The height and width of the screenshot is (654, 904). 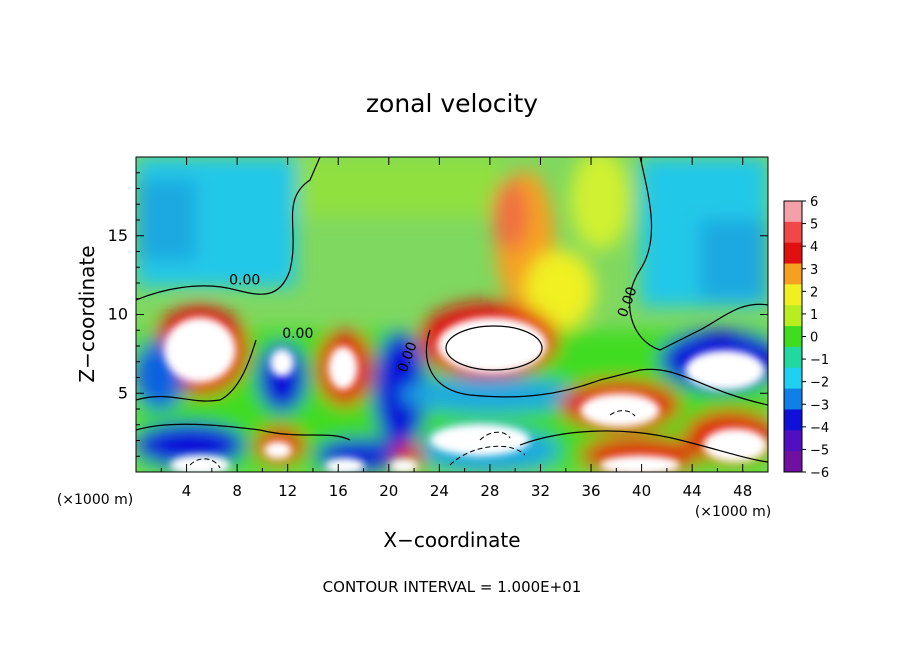 I want to click on colorbar-label: −5, so click(x=819, y=450).